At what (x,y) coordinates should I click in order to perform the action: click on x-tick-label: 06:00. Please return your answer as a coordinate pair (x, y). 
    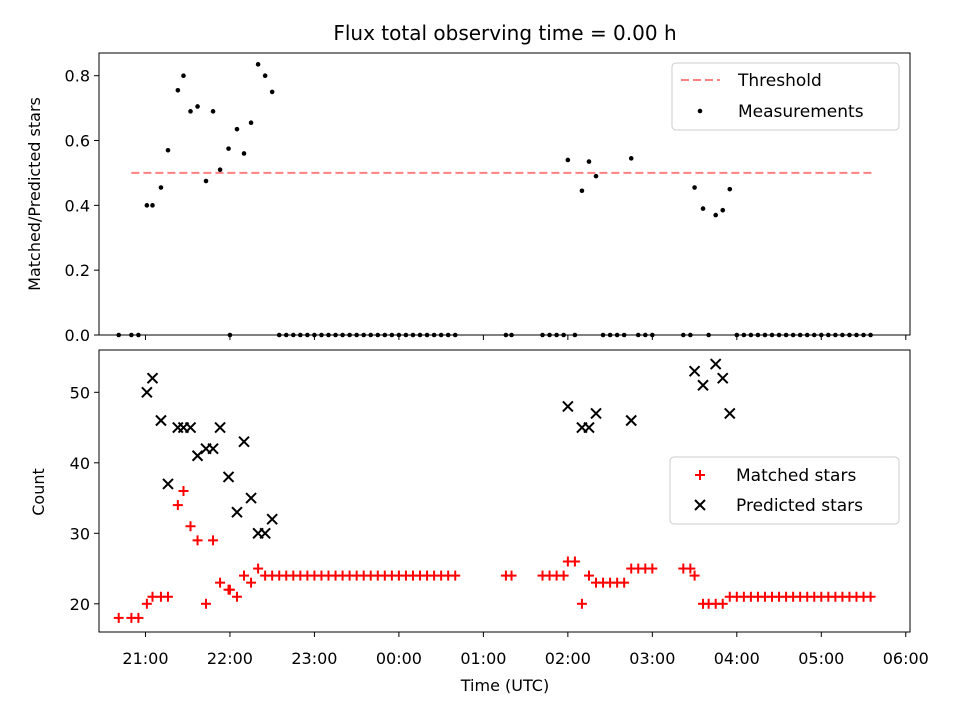
    Looking at the image, I should click on (906, 658).